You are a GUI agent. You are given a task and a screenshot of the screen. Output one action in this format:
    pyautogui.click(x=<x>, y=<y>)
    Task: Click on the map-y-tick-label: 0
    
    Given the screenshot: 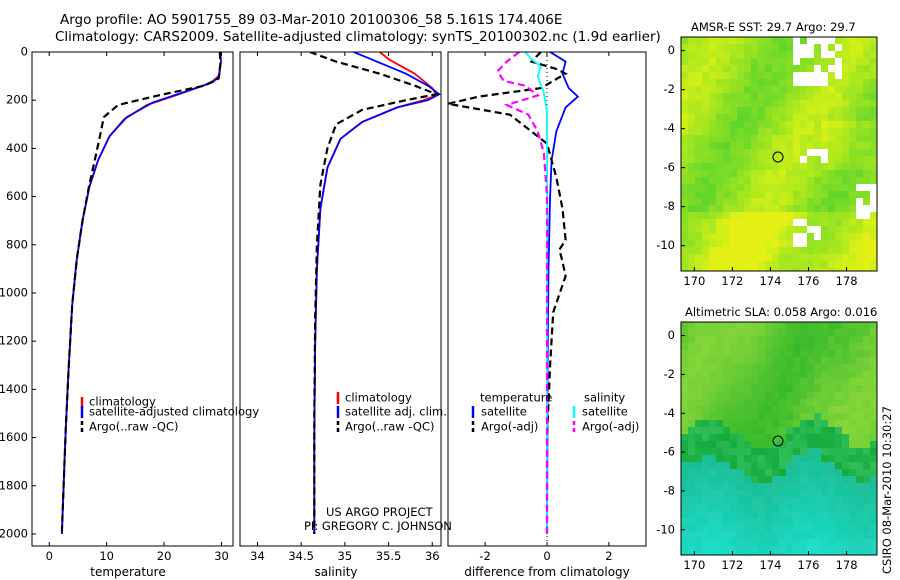 What is the action you would take?
    pyautogui.click(x=671, y=335)
    